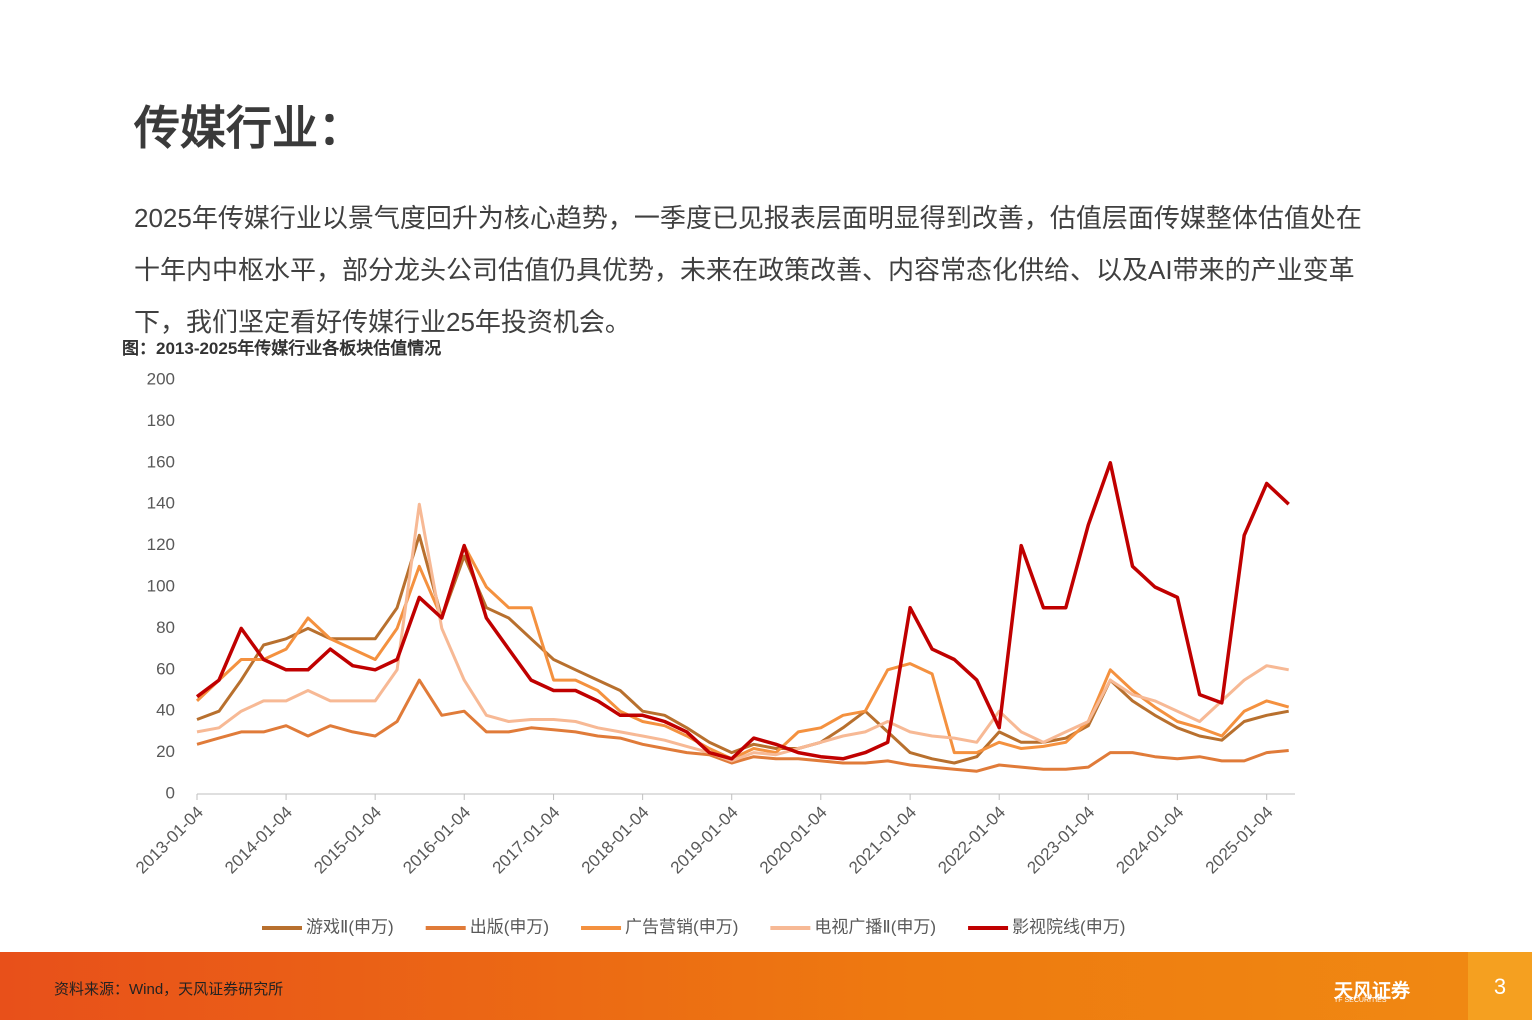 This screenshot has height=1022, width=1532. I want to click on source: 资料来源：Wind，天风证券研究所, so click(169, 989).